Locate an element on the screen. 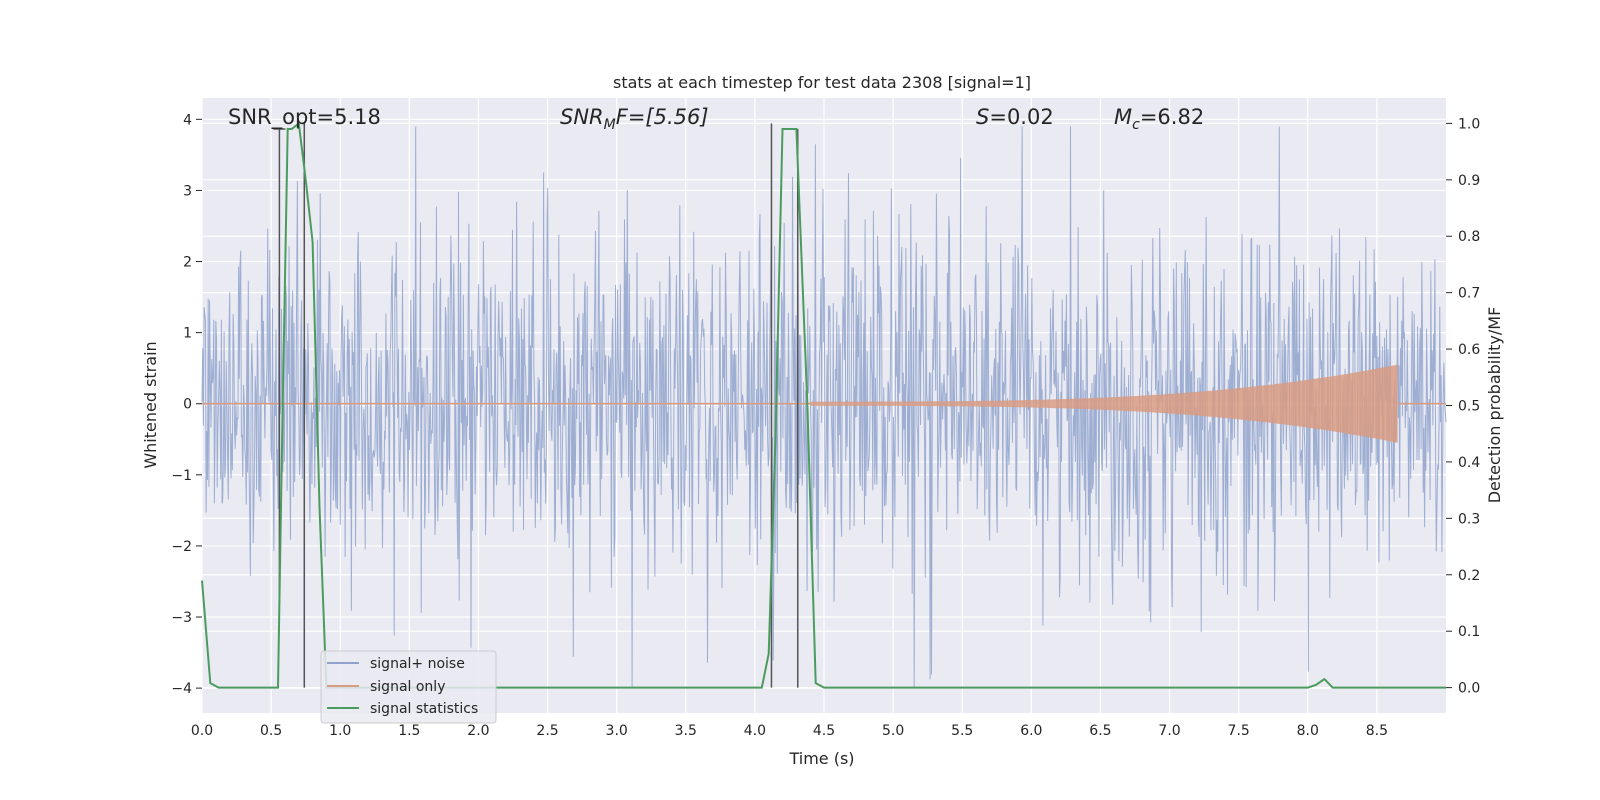 The height and width of the screenshot is (800, 1600). x-tick-label: 3.0 is located at coordinates (617, 731).